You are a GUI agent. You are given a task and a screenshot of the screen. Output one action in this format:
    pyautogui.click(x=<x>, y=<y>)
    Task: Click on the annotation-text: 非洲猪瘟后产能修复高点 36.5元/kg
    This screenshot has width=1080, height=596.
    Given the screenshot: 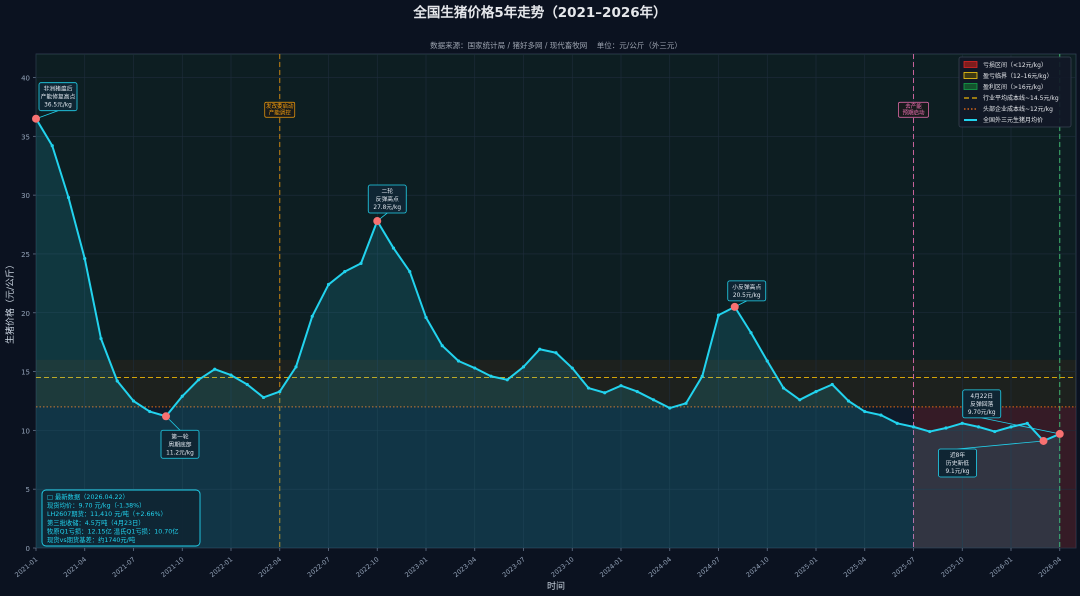 What is the action you would take?
    pyautogui.click(x=58, y=97)
    